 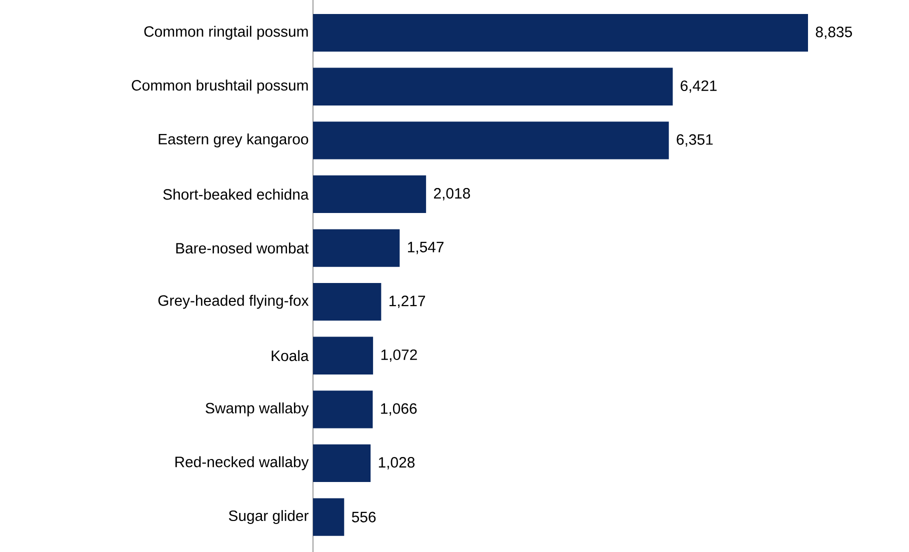 What do you see at coordinates (694, 140) in the screenshot?
I see `data-label: 6,351` at bounding box center [694, 140].